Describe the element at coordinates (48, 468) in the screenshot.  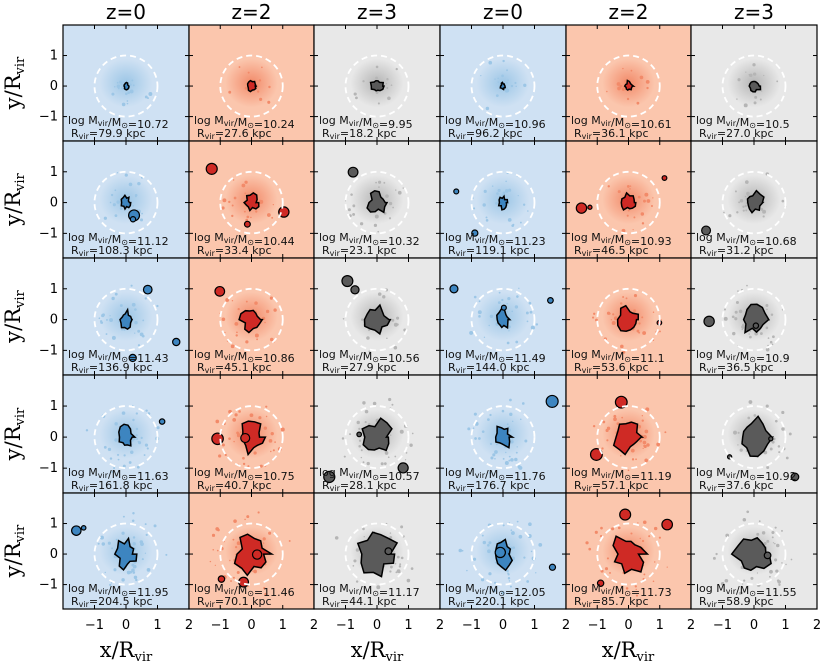
I see `y-tick-label: −1` at that location.